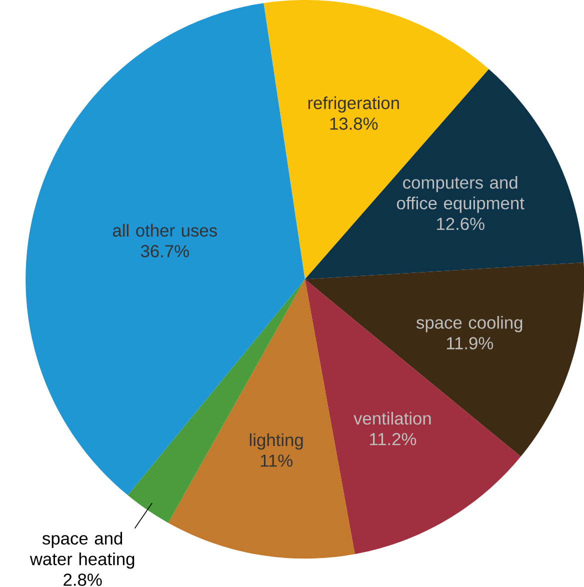 This screenshot has width=584, height=587. I want to click on data-label: 13.8%, so click(354, 124).